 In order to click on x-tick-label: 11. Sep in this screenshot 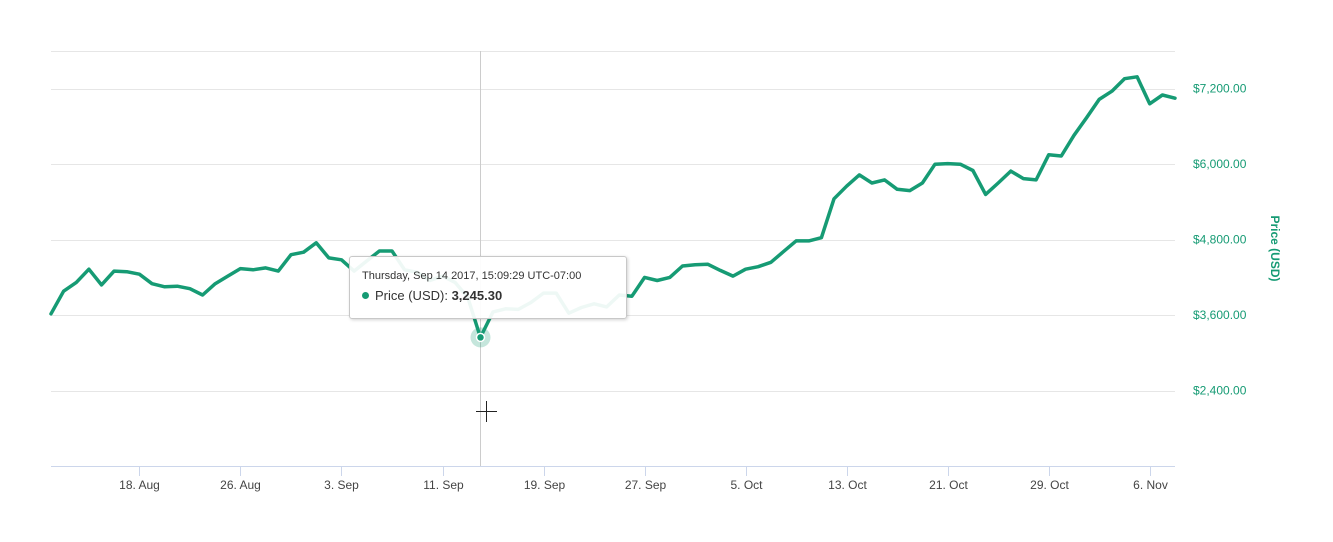, I will do `click(443, 485)`.